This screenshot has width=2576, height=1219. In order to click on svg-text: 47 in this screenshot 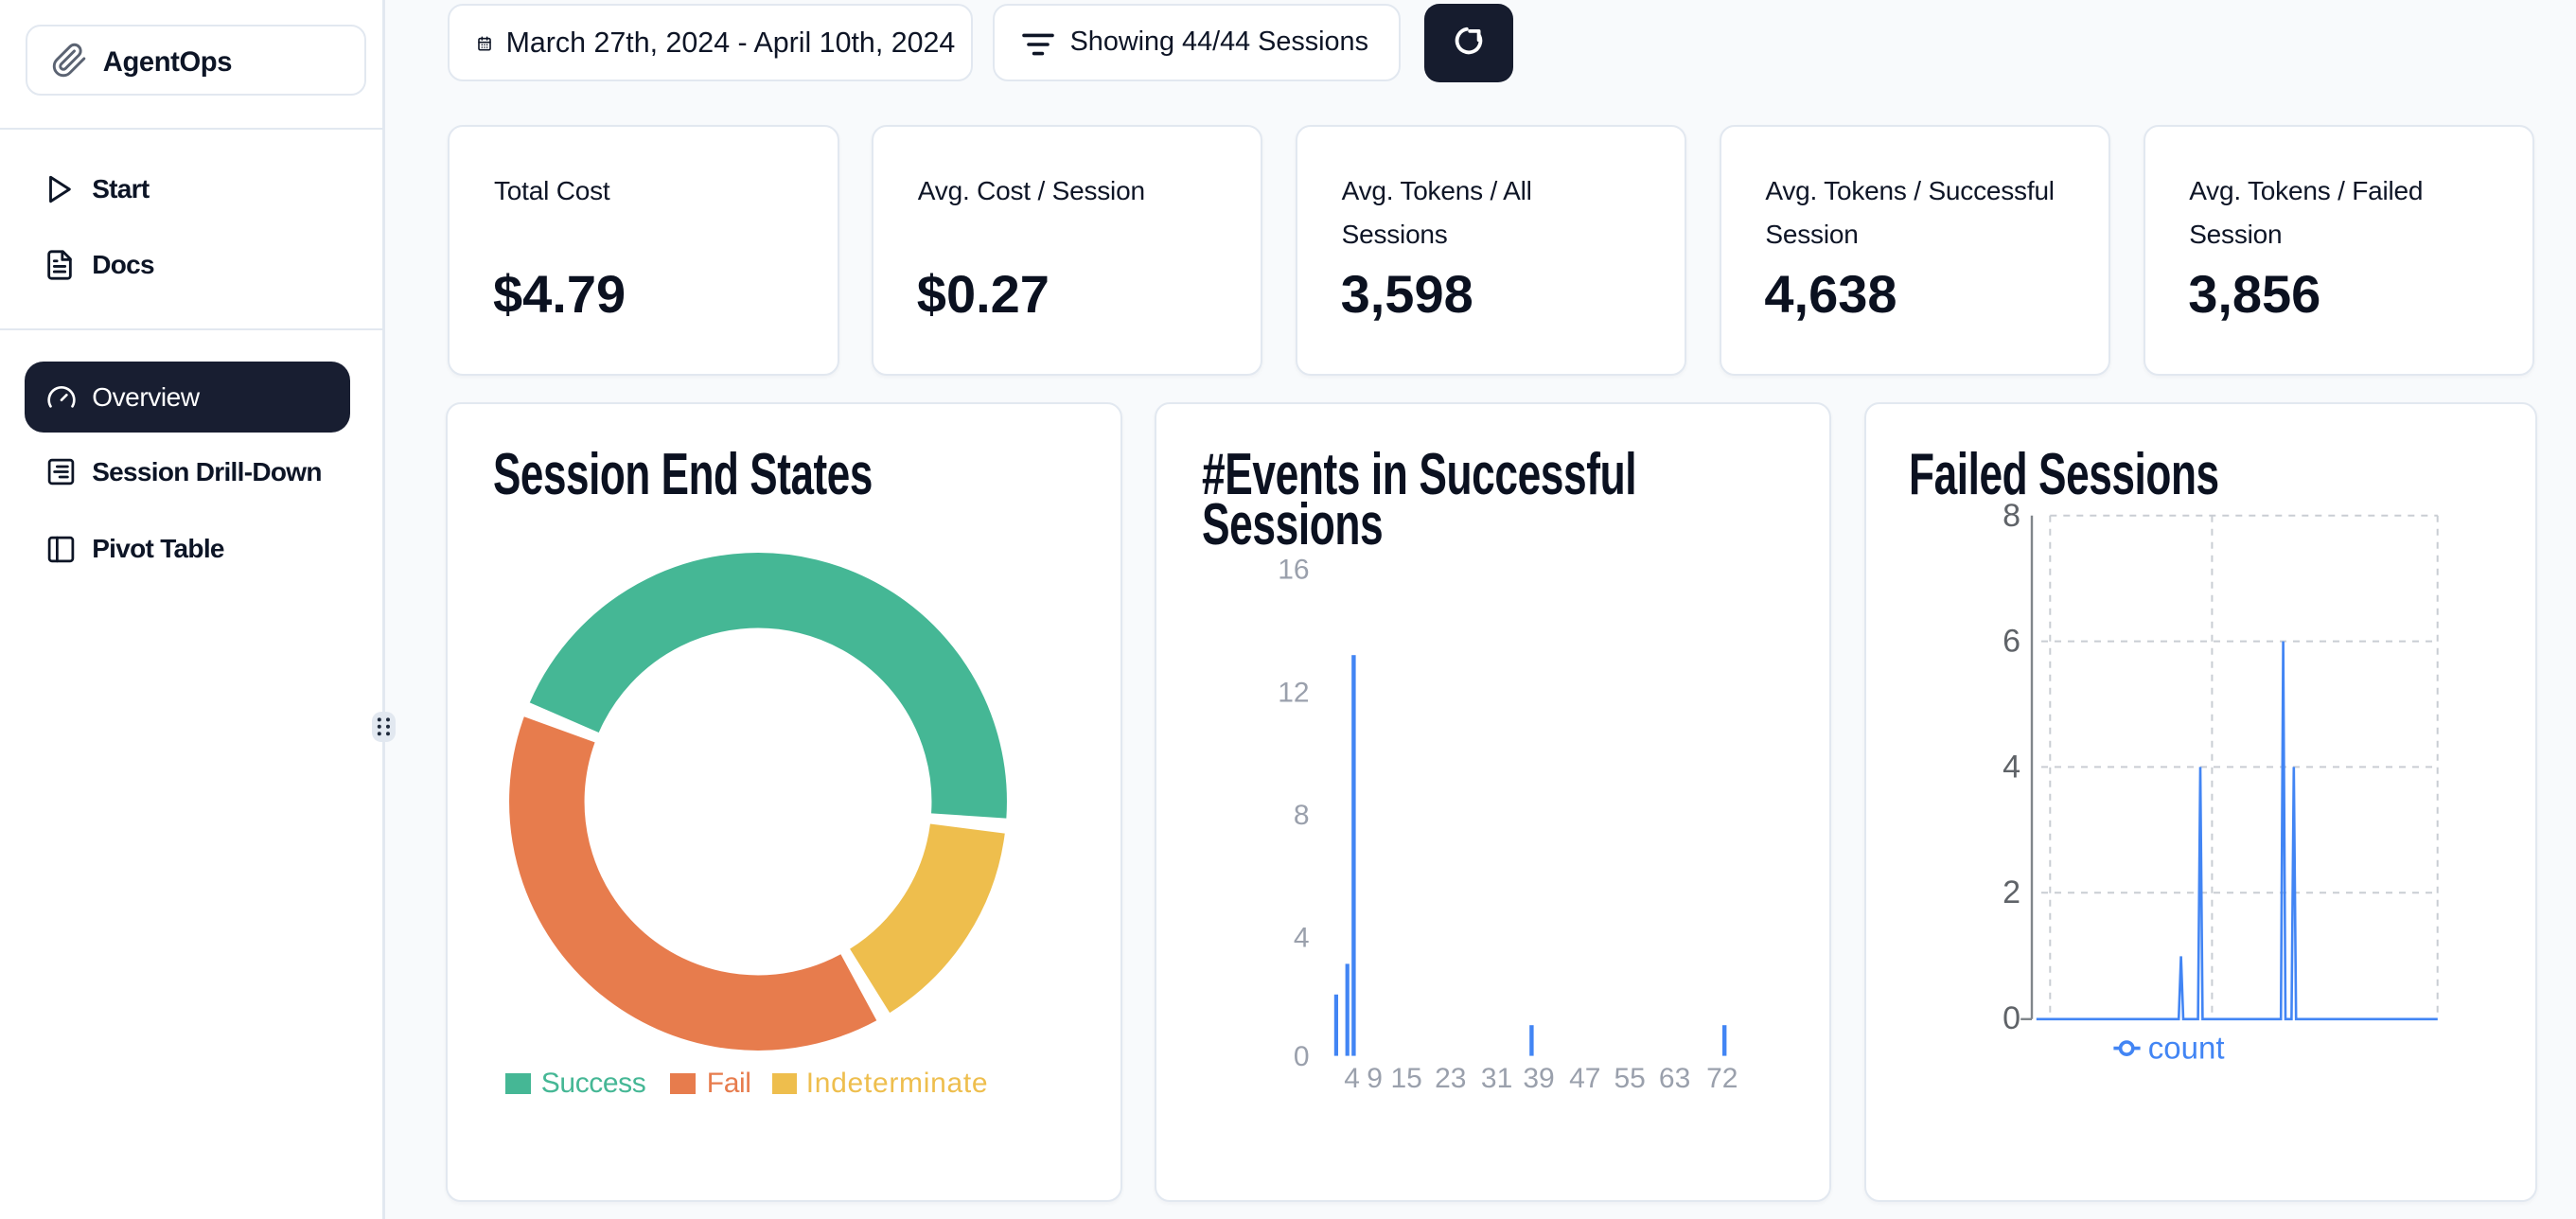, I will do `click(1585, 1079)`.